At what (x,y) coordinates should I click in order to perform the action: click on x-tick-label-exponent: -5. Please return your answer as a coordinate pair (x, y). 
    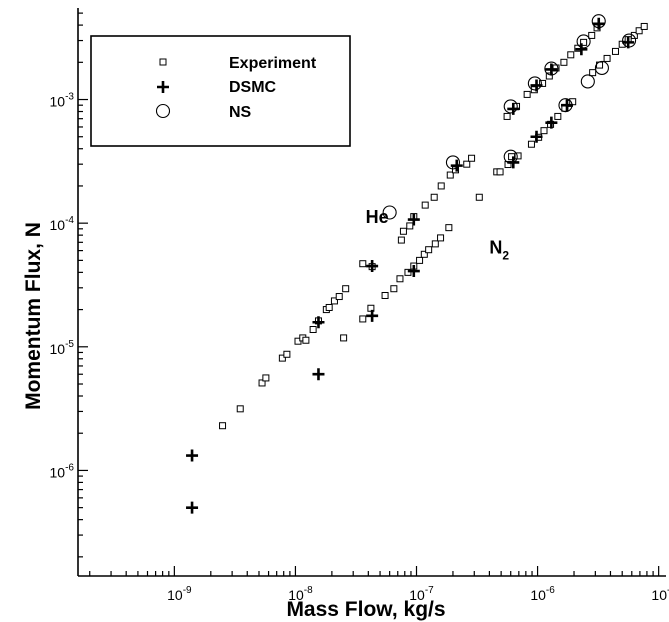
    Looking at the image, I should click on (668, 590).